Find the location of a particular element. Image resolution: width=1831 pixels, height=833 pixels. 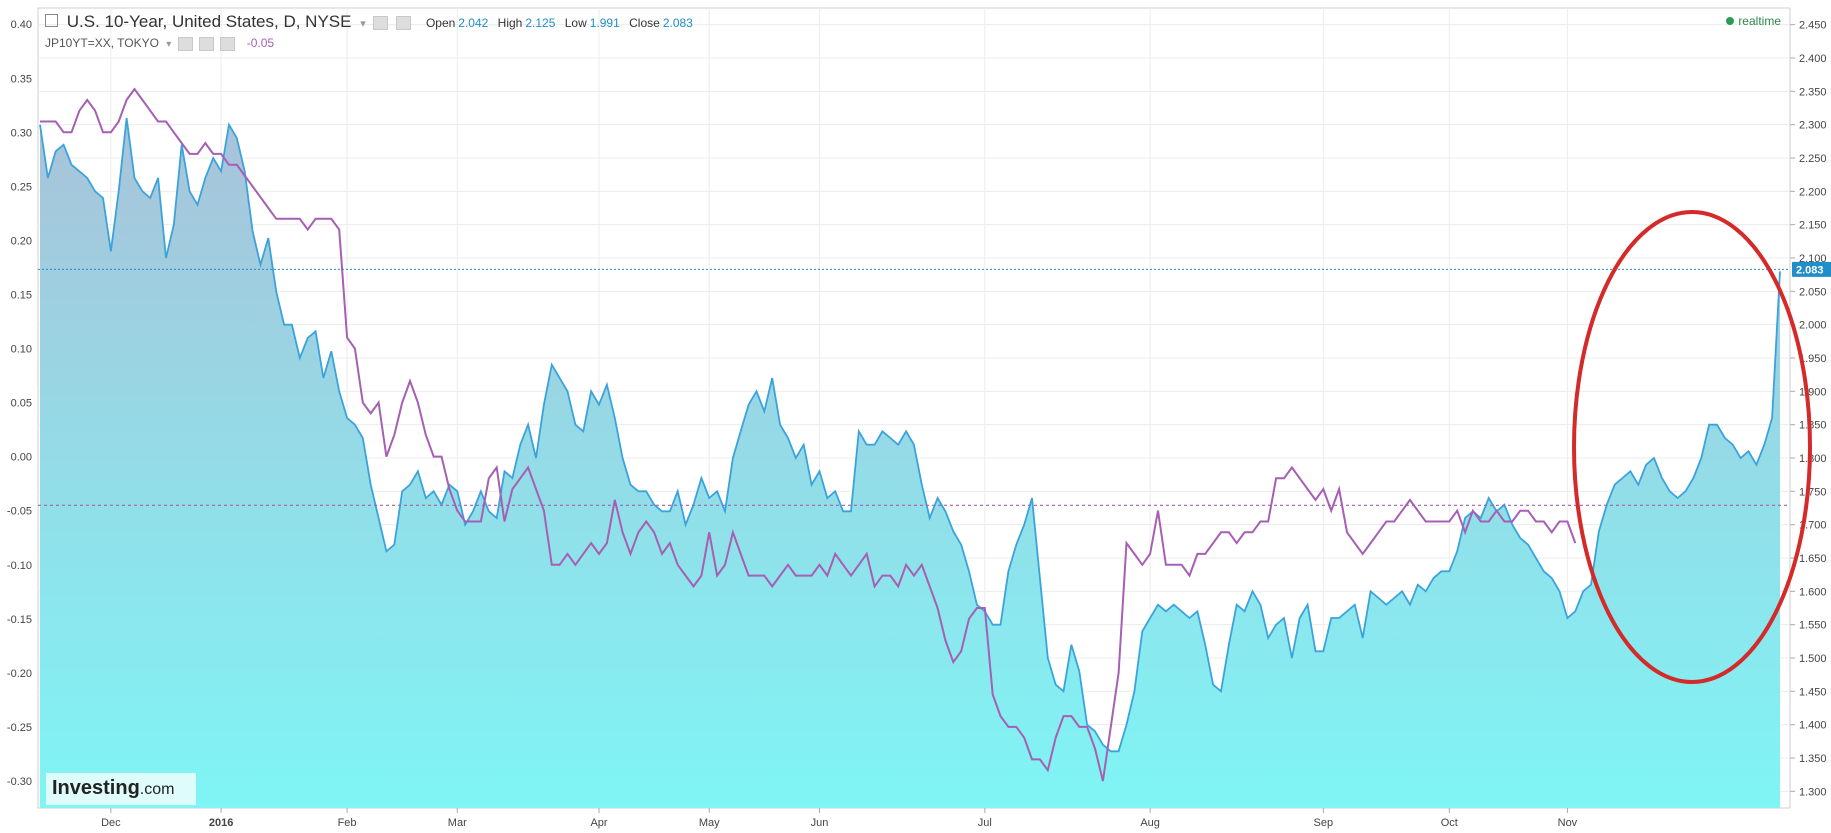

right-tick-label: 1.950 is located at coordinates (1813, 359).